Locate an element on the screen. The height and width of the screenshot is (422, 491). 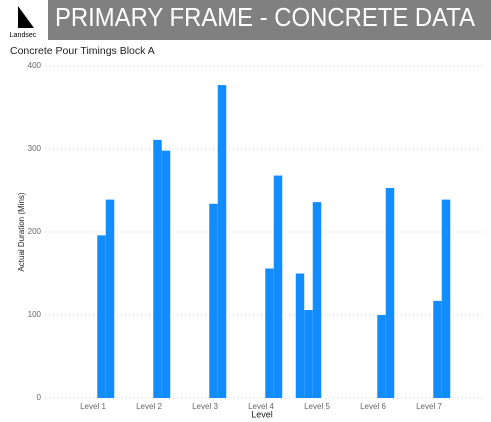
x-tick-label: Level 2 is located at coordinates (149, 406).